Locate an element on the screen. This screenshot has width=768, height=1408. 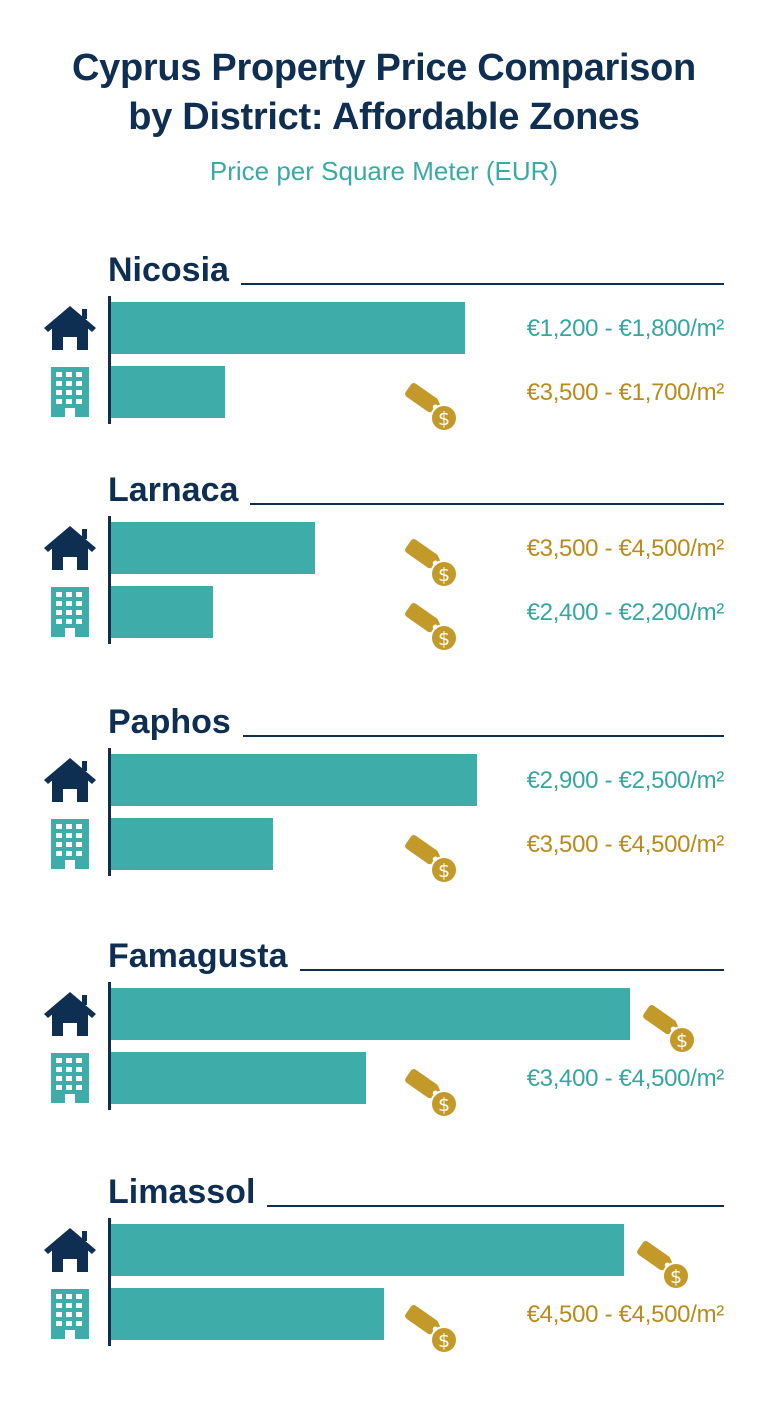
chart-subtitle: Price per Square Meter (EUR) is located at coordinates (384, 171).